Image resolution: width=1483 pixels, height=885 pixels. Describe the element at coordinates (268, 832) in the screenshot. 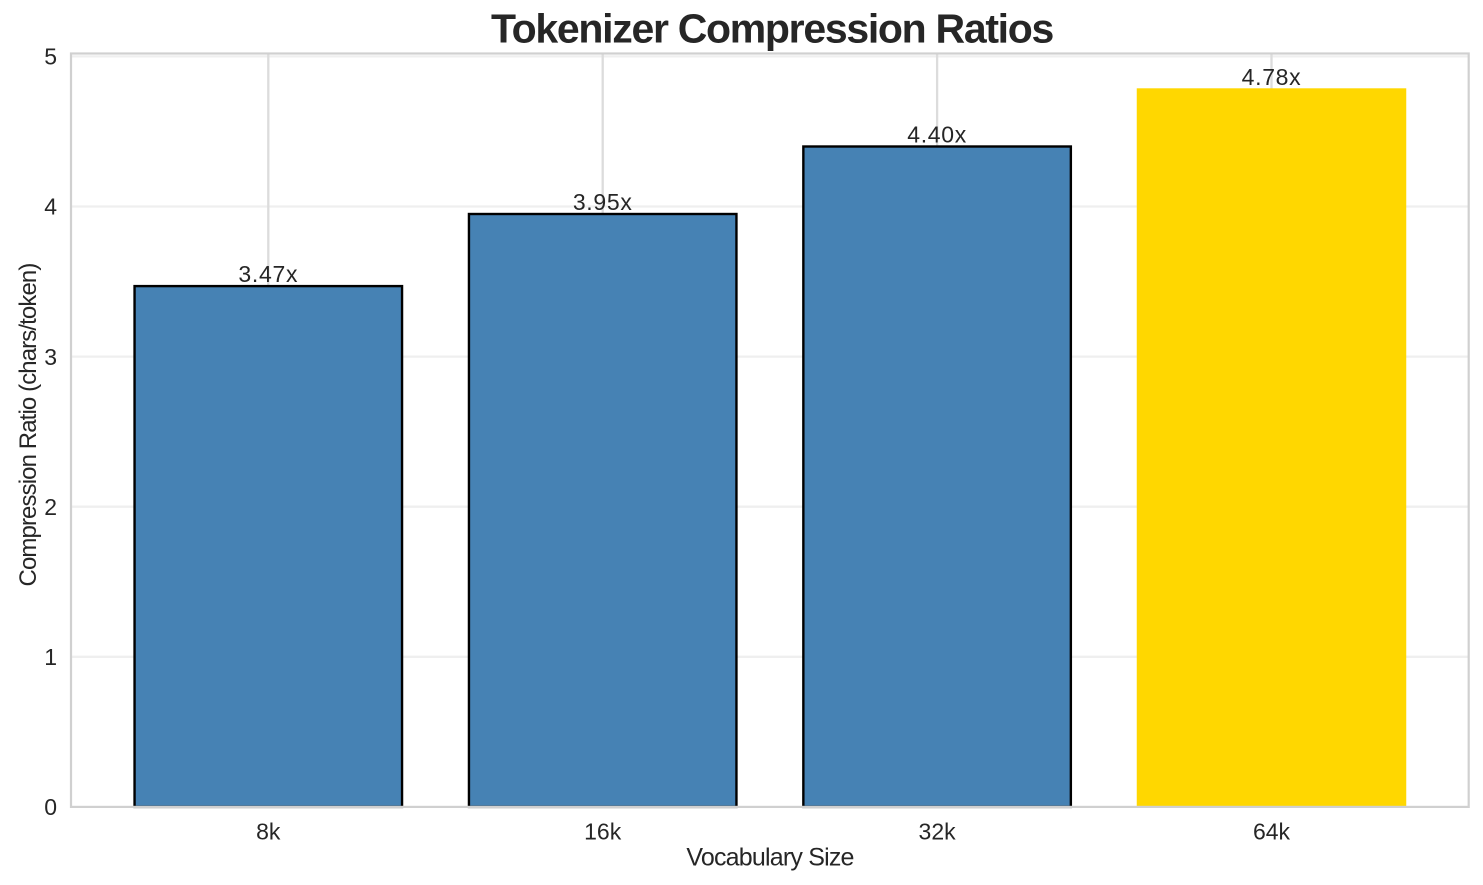

I see `svg-text: 8k` at that location.